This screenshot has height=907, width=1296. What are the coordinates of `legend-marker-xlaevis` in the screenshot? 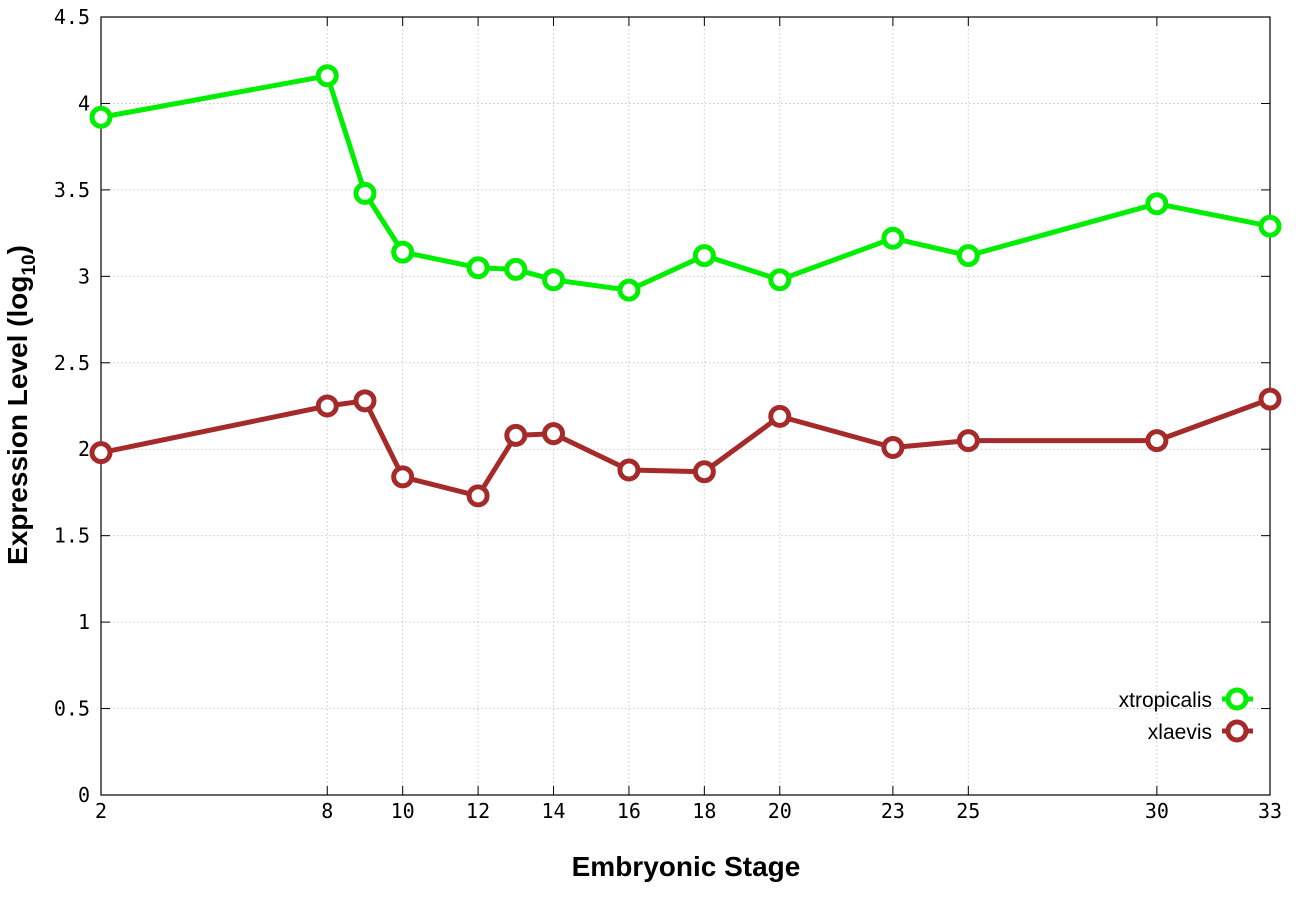 It's located at (1237, 731).